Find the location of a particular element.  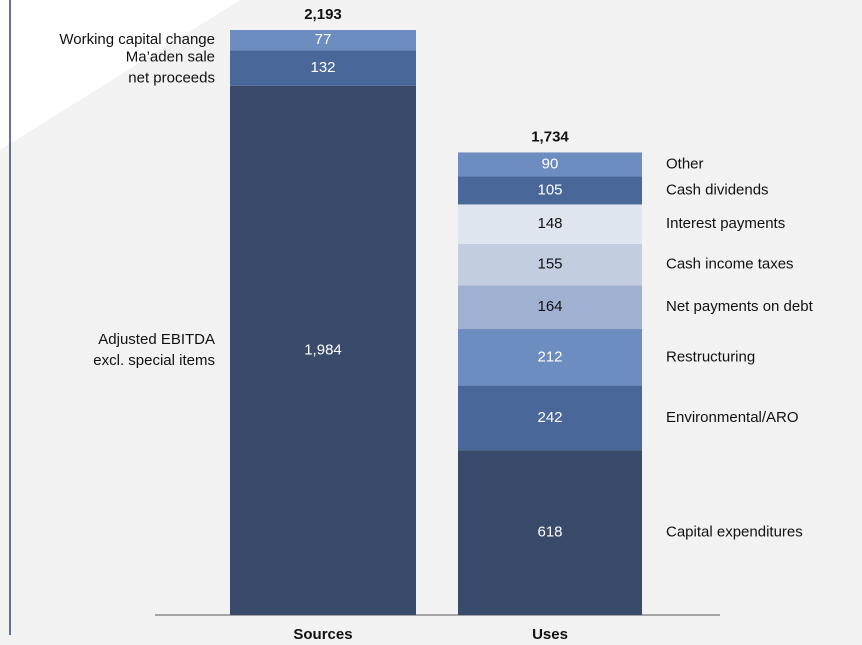

total-label: 1,734 is located at coordinates (550, 136).